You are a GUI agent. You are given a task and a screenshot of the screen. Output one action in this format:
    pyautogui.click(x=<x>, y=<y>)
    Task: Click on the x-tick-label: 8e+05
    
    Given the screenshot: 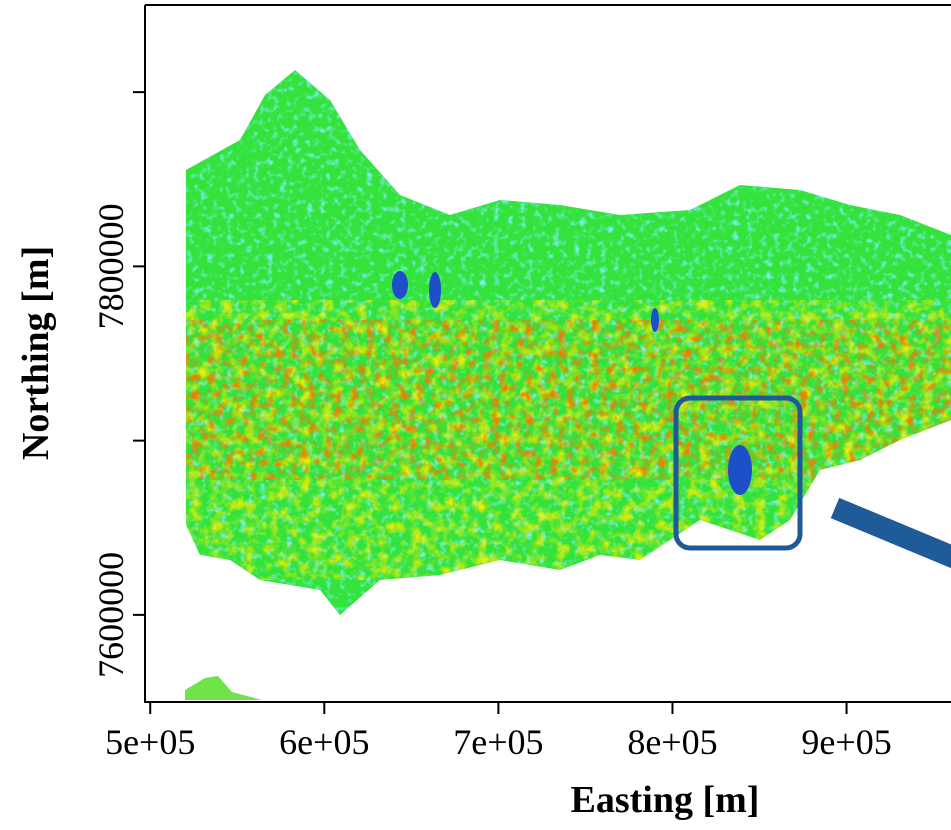 What is the action you would take?
    pyautogui.click(x=672, y=742)
    